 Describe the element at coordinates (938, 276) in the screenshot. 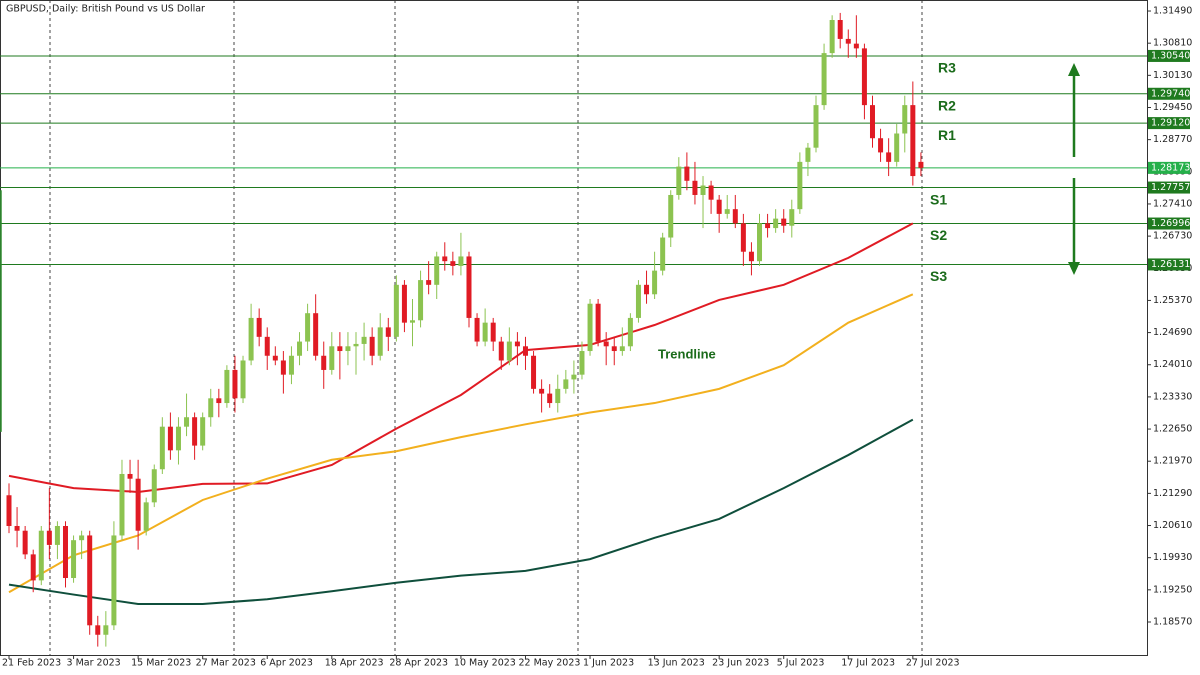

I see `level-name: S3` at that location.